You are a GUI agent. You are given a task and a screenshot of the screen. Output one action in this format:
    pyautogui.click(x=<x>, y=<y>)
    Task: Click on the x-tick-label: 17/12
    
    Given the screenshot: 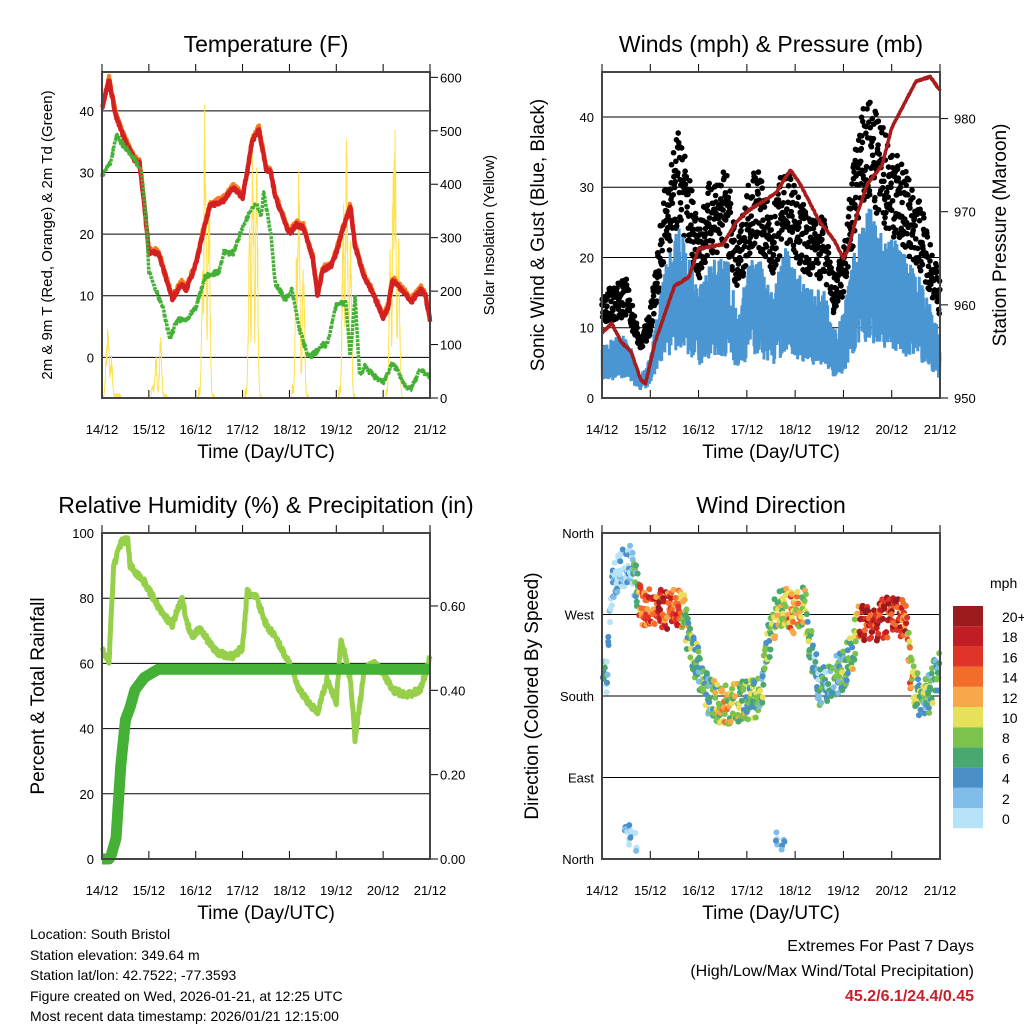 What is the action you would take?
    pyautogui.click(x=747, y=890)
    